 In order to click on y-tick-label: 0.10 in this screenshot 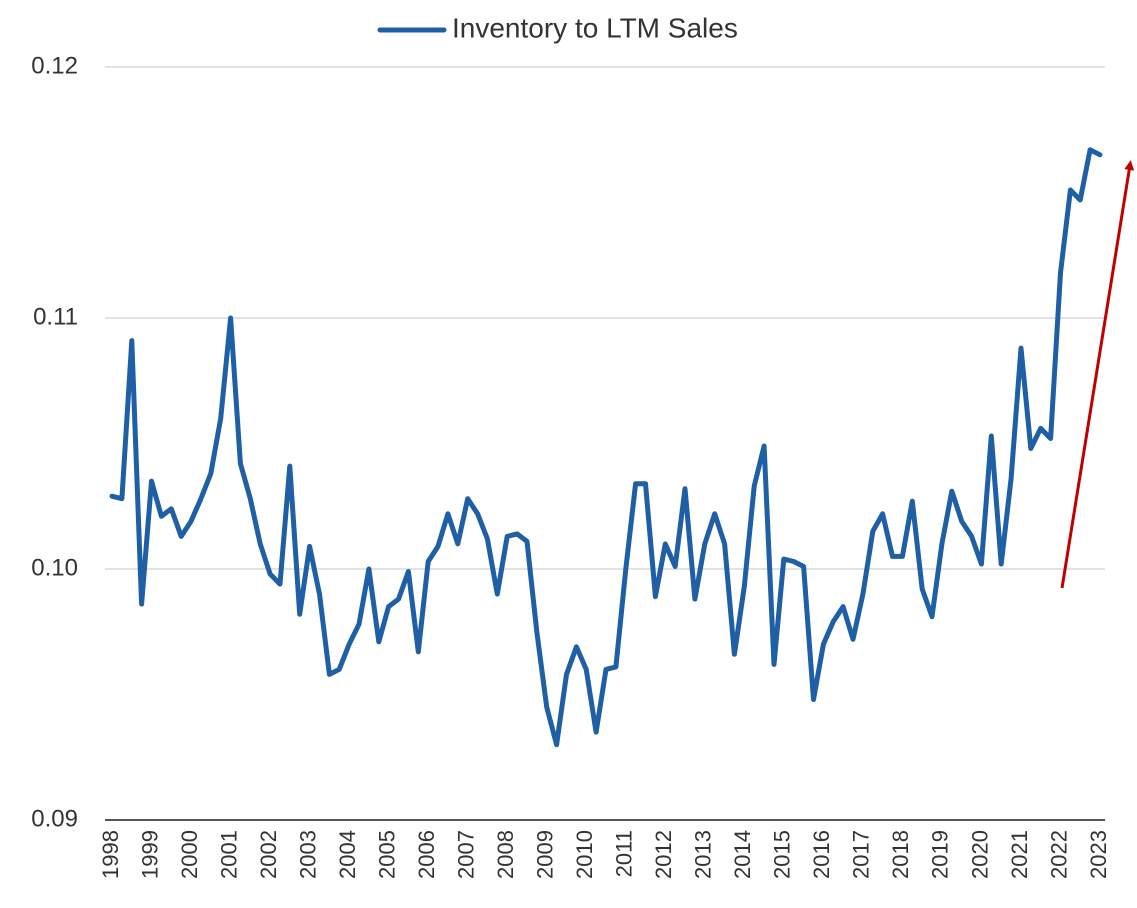, I will do `click(54, 567)`.